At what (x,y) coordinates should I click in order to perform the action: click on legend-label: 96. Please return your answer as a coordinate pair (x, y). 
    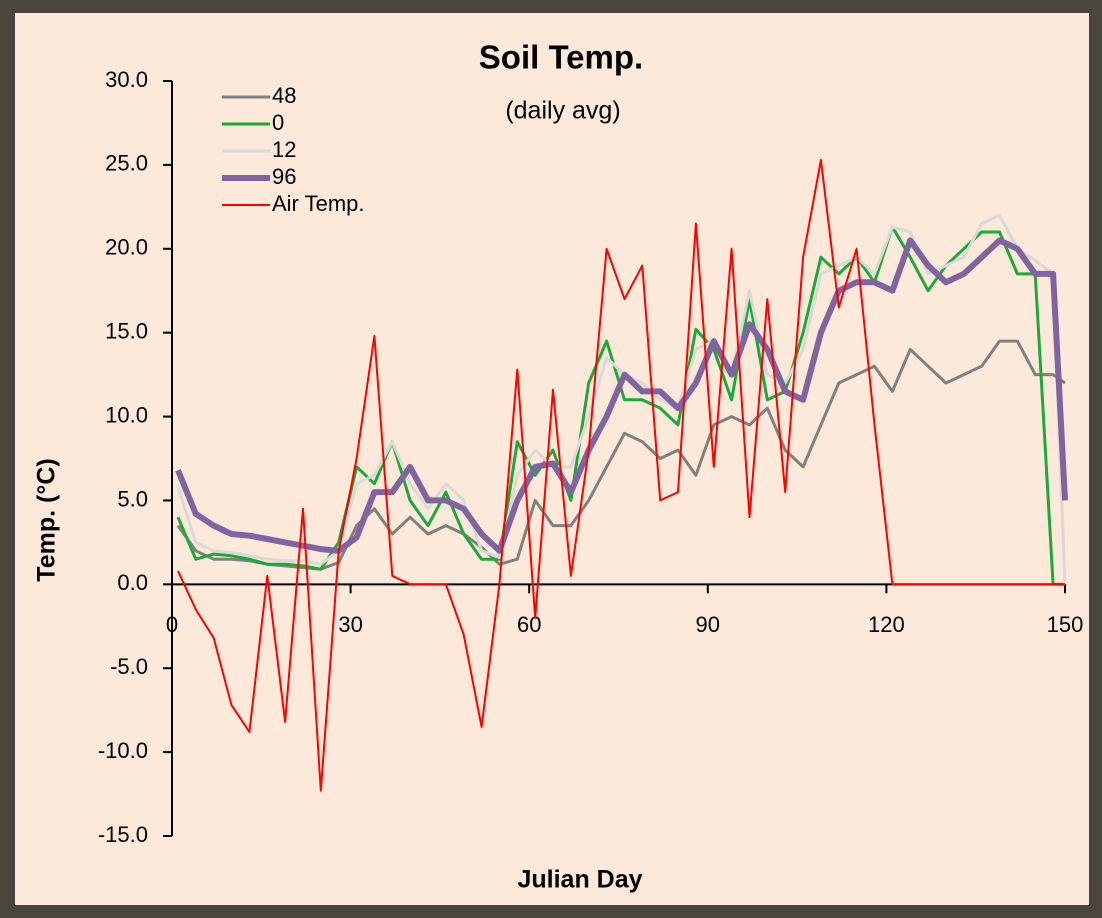
    Looking at the image, I should click on (284, 176).